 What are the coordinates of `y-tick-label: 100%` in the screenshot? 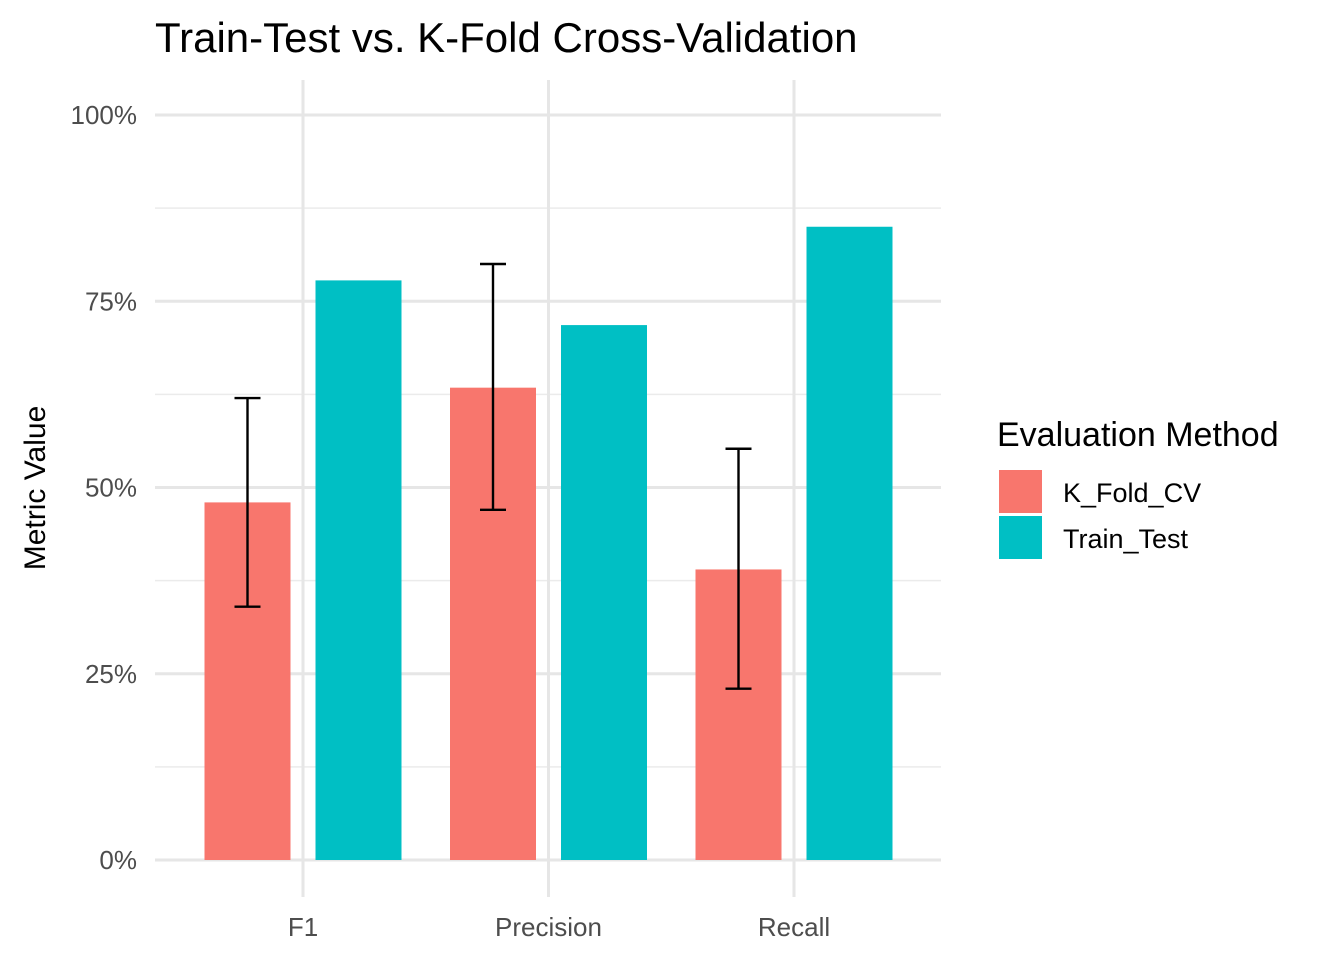 It's located at (104, 115).